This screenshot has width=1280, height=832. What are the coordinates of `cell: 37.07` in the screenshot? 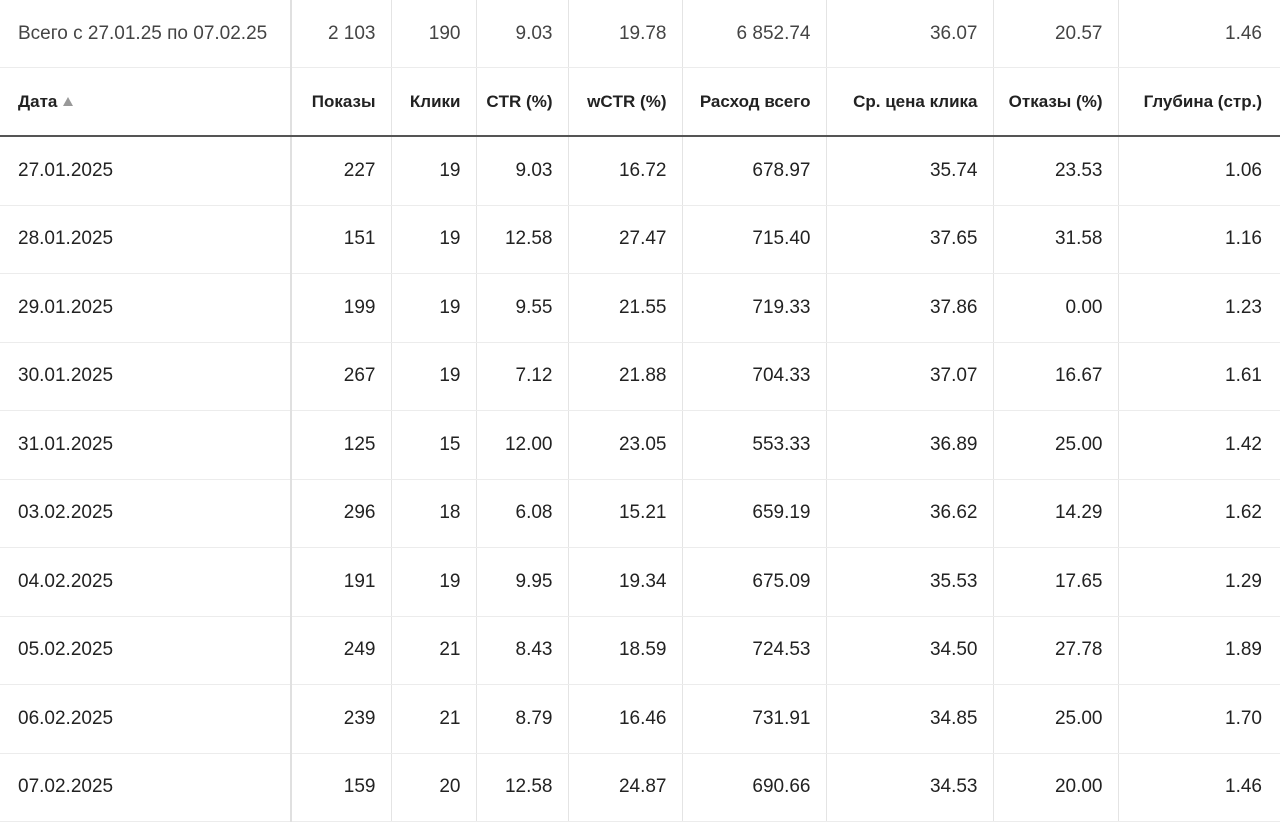 It's located at (910, 376).